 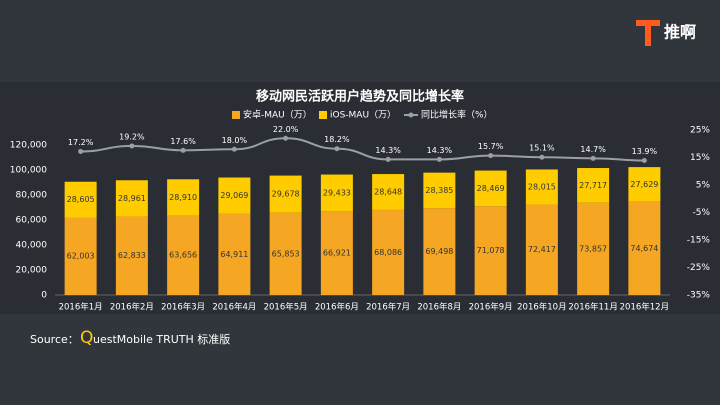 I want to click on bar-value-label: 62,833, so click(x=132, y=255).